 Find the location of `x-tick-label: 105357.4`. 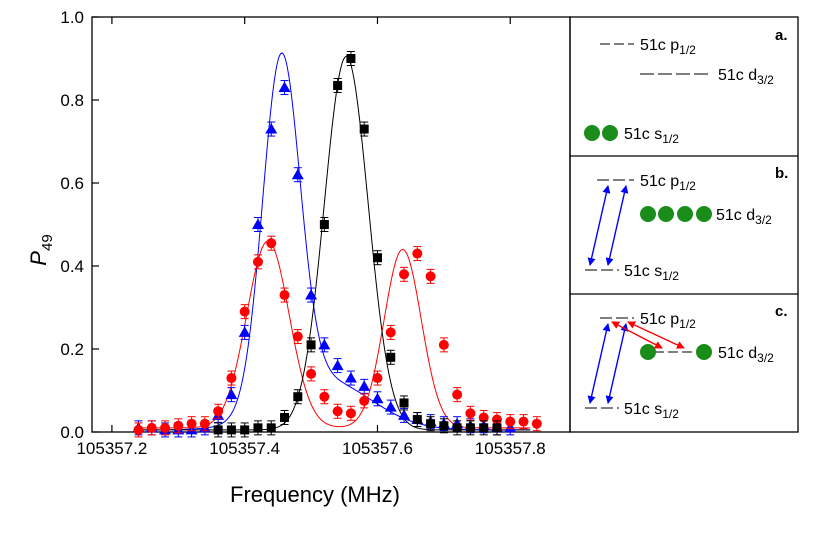

x-tick-label: 105357.4 is located at coordinates (244, 448).